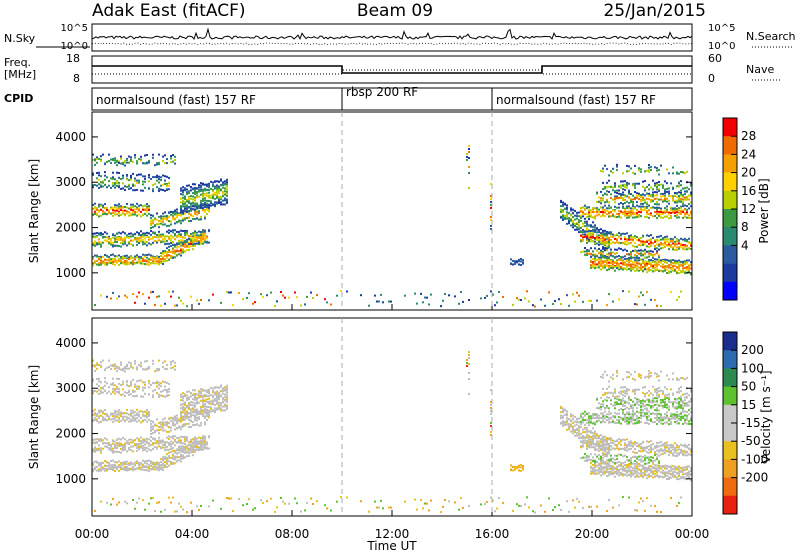 This screenshot has height=554, width=800. I want to click on colorbar-tick-label: 16, so click(748, 191).